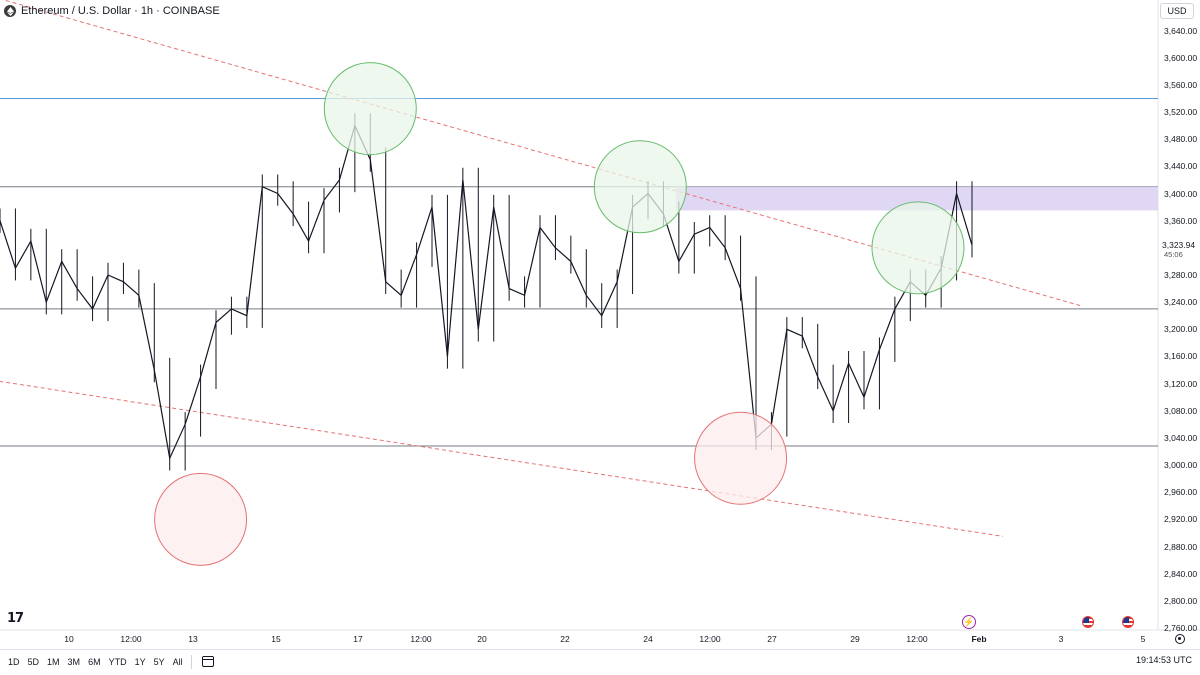 The height and width of the screenshot is (675, 1200). What do you see at coordinates (855, 639) in the screenshot?
I see `time-axis-label: 29` at bounding box center [855, 639].